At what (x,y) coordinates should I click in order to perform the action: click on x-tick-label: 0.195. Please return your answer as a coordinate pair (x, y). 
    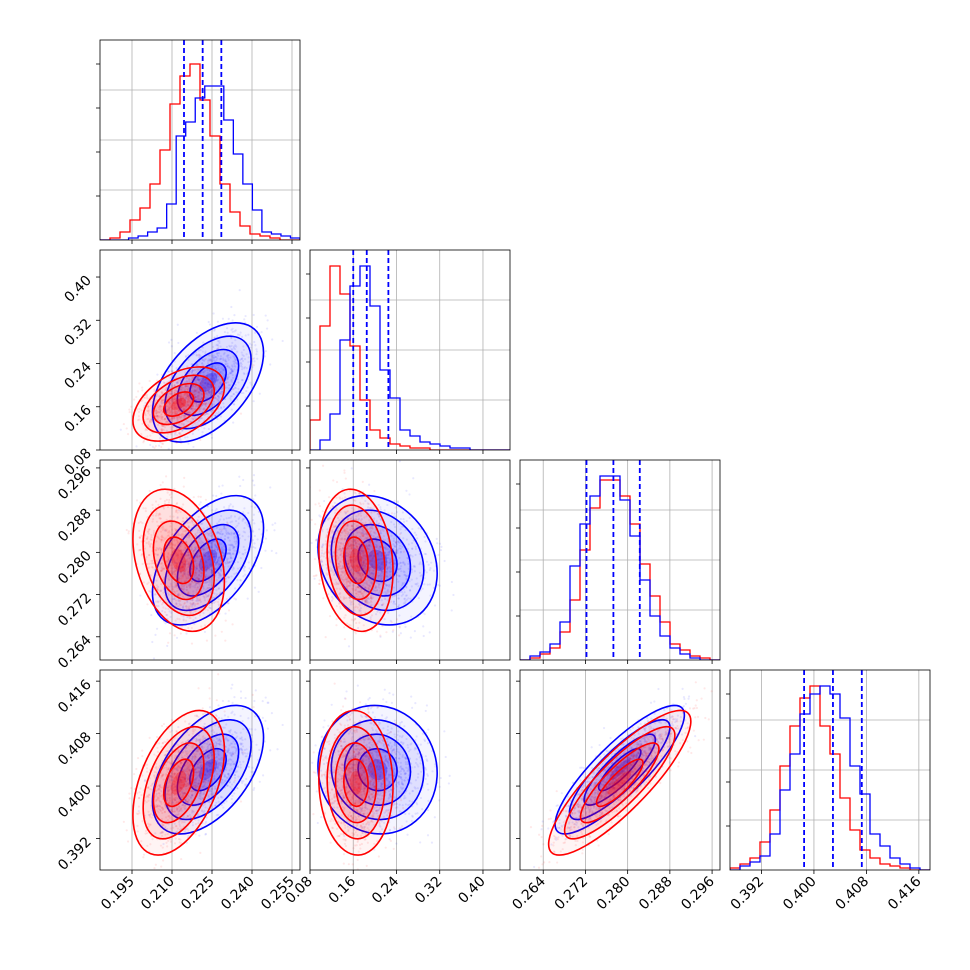
    Looking at the image, I should click on (118, 894).